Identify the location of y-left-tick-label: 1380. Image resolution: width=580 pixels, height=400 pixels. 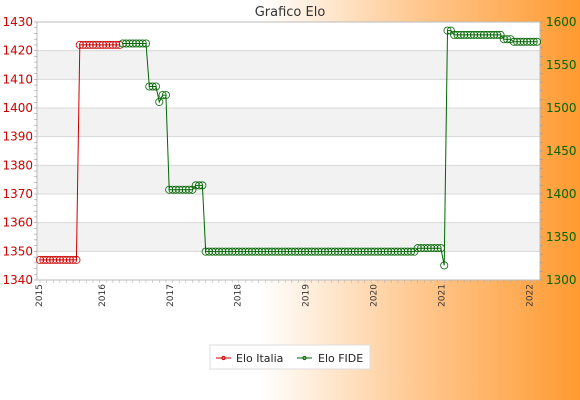
(17, 165).